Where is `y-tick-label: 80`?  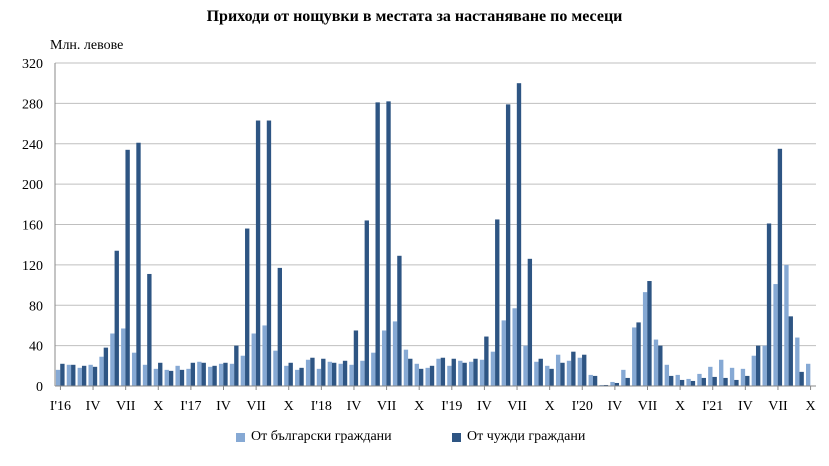 y-tick-label: 80 is located at coordinates (36, 306).